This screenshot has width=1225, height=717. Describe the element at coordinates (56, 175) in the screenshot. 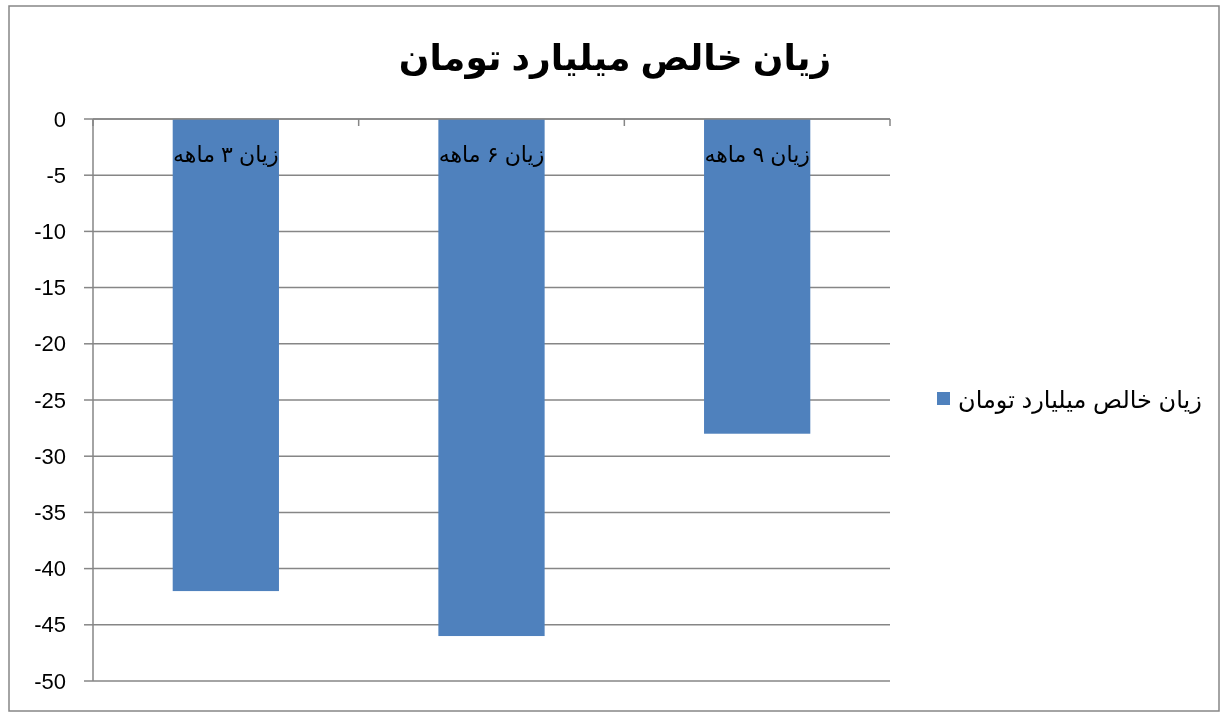

I see `y-tick-label: -5` at that location.